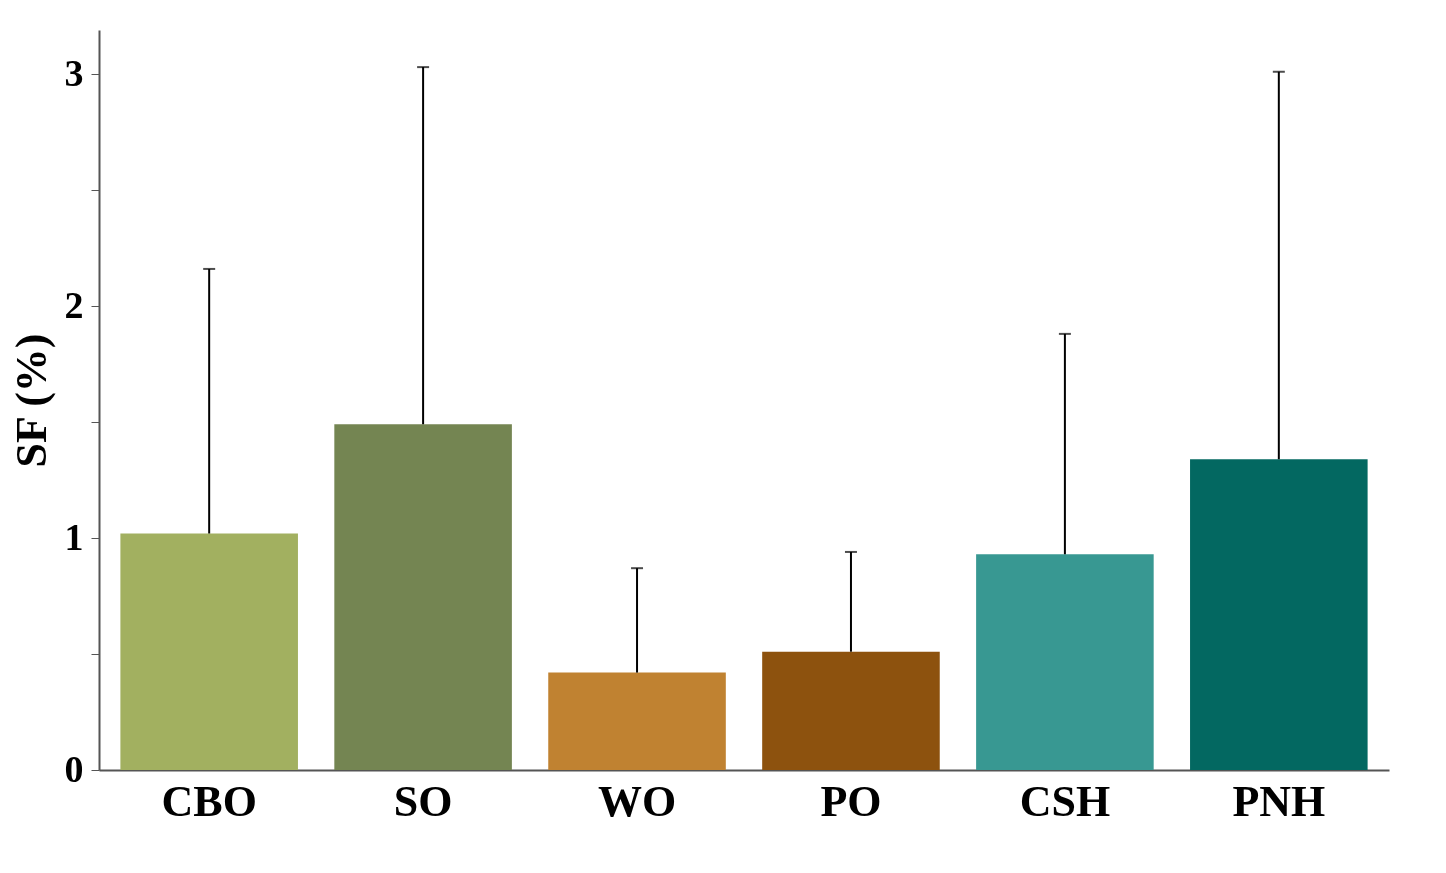 The width and height of the screenshot is (1446, 873). I want to click on y-axis-title: SF (%), so click(31, 400).